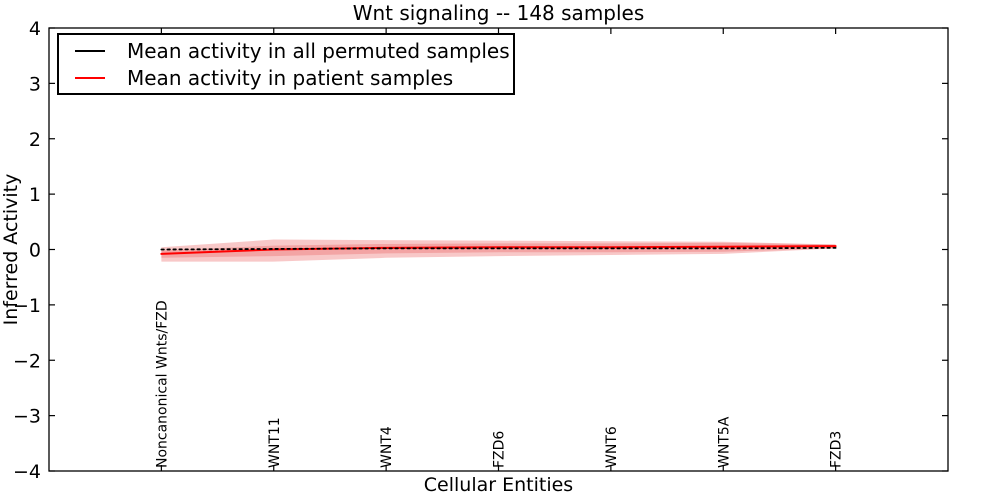 This screenshot has height=500, width=1000. I want to click on confidence-band, so click(498, 250).